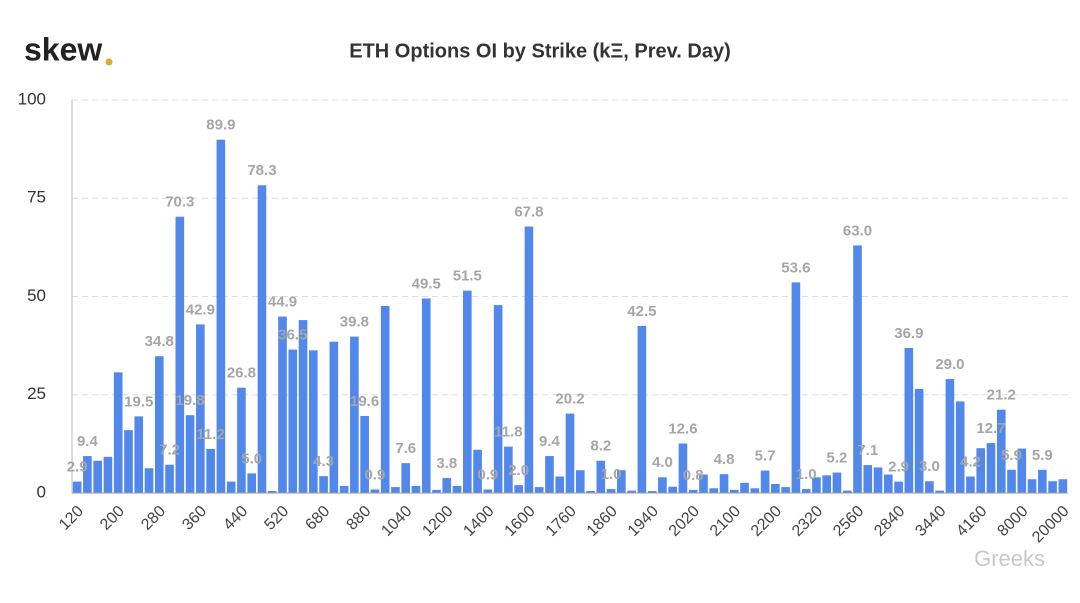 Image resolution: width=1080 pixels, height=603 pixels. I want to click on data-label: 7.2, so click(169, 450).